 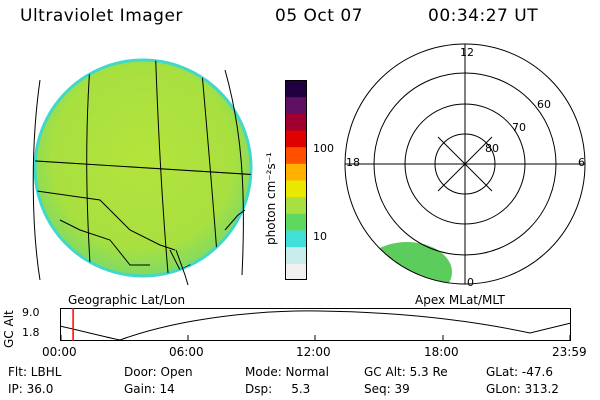 What do you see at coordinates (143, 167) in the screenshot?
I see `parallel-line` at bounding box center [143, 167].